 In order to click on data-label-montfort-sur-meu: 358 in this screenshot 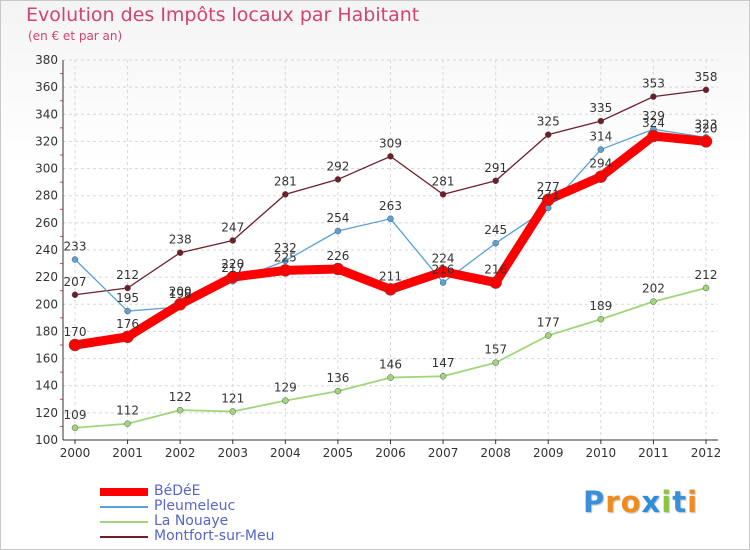, I will do `click(706, 77)`.